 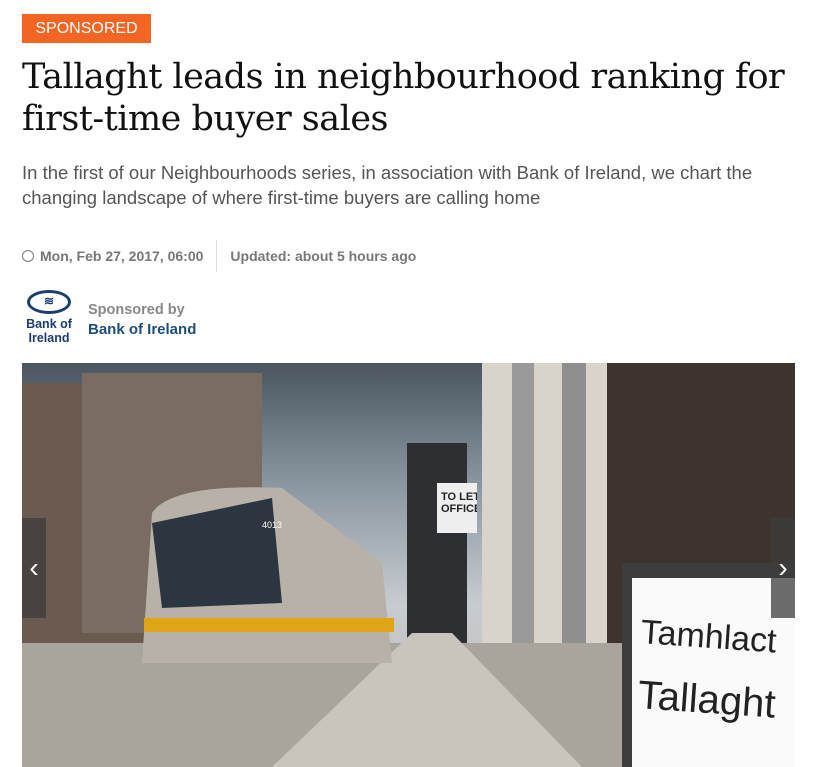 I want to click on sign-english: Tallaght, so click(x=706, y=700).